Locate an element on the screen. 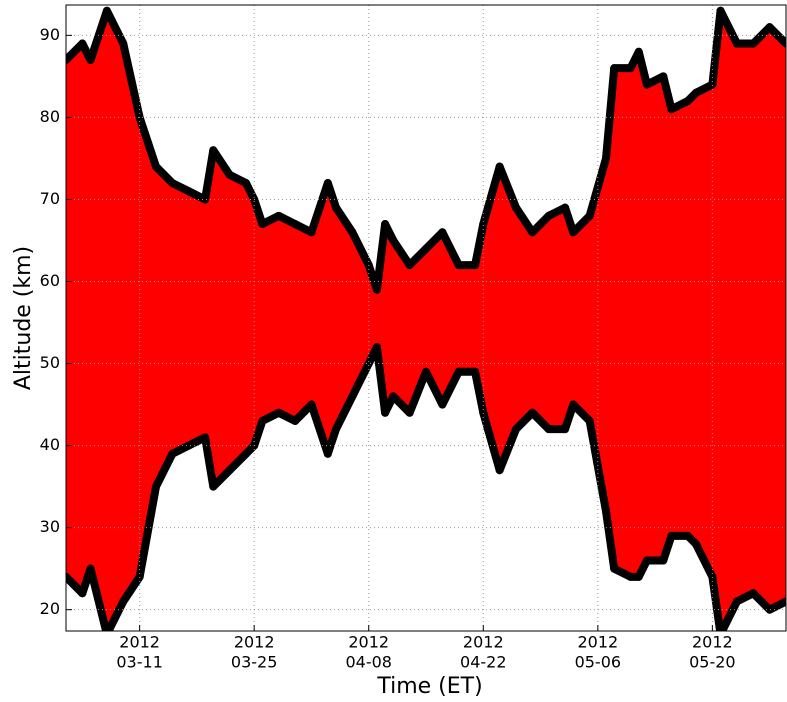 Image resolution: width=787 pixels, height=702 pixels. x-tick-label: 04-22 is located at coordinates (483, 662).